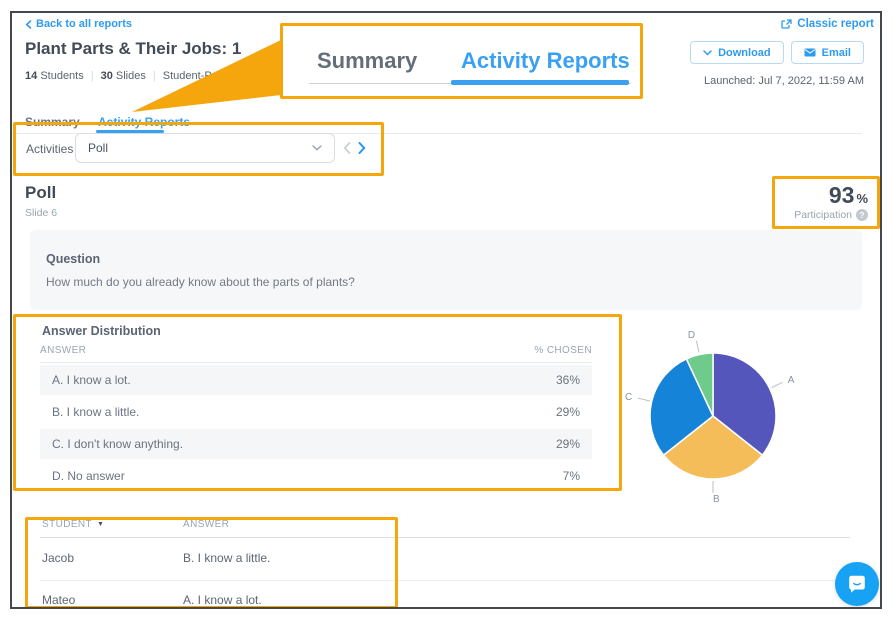 The height and width of the screenshot is (621, 892). I want to click on answer-distribution-heading: Answer Distribution, so click(101, 331).